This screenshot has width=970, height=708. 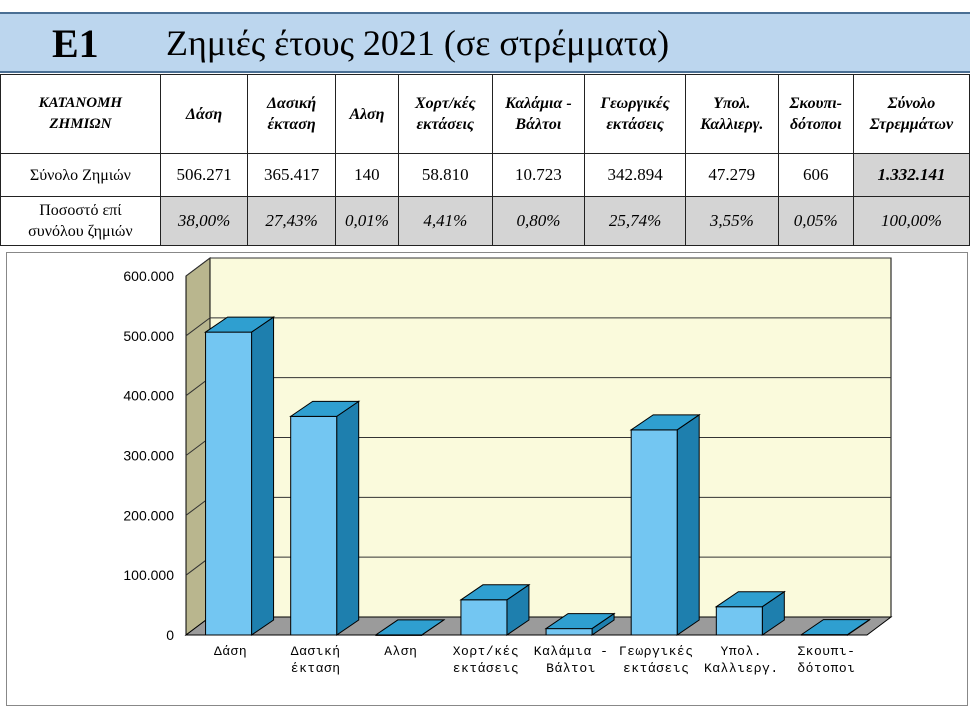 I want to click on table-cell: 342.894, so click(x=635, y=175).